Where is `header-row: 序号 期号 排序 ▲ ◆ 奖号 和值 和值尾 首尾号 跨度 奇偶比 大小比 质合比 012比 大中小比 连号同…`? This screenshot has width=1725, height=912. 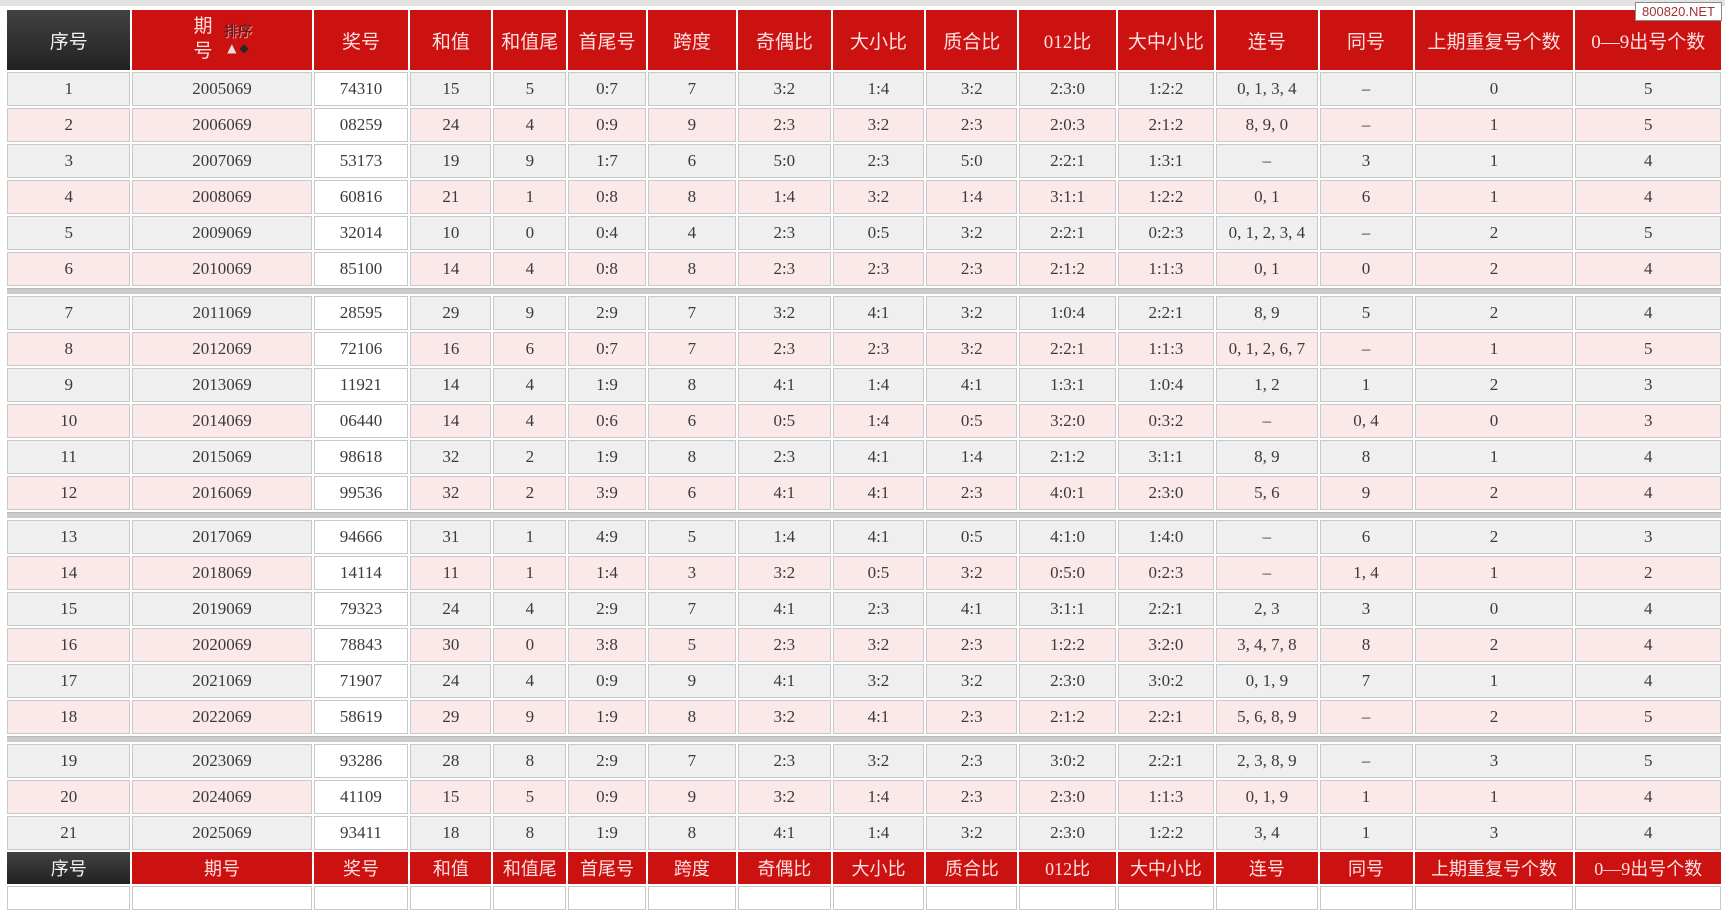 header-row: 序号 期号 排序 ▲ ◆ 奖号 和值 和值尾 首尾号 跨度 奇偶比 大小比 质合比 012比 大中小比 连号同… is located at coordinates (864, 40).